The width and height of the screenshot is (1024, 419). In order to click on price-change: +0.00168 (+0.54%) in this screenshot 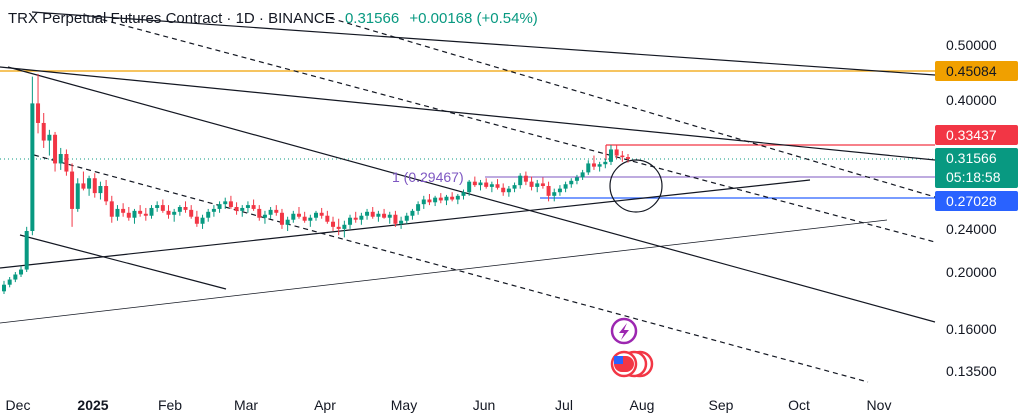, I will do `click(473, 18)`.